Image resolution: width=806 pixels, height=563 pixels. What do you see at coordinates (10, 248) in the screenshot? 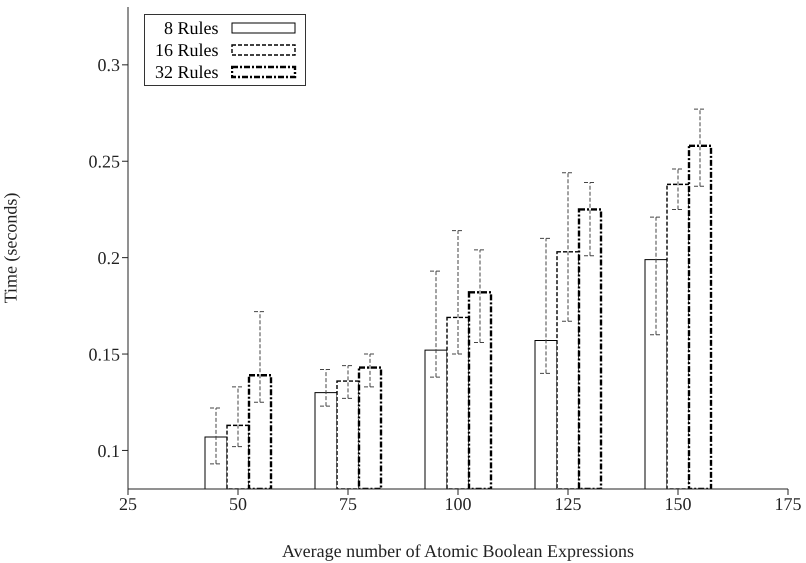
I see `y-axis-title: Time (seconds)` at bounding box center [10, 248].